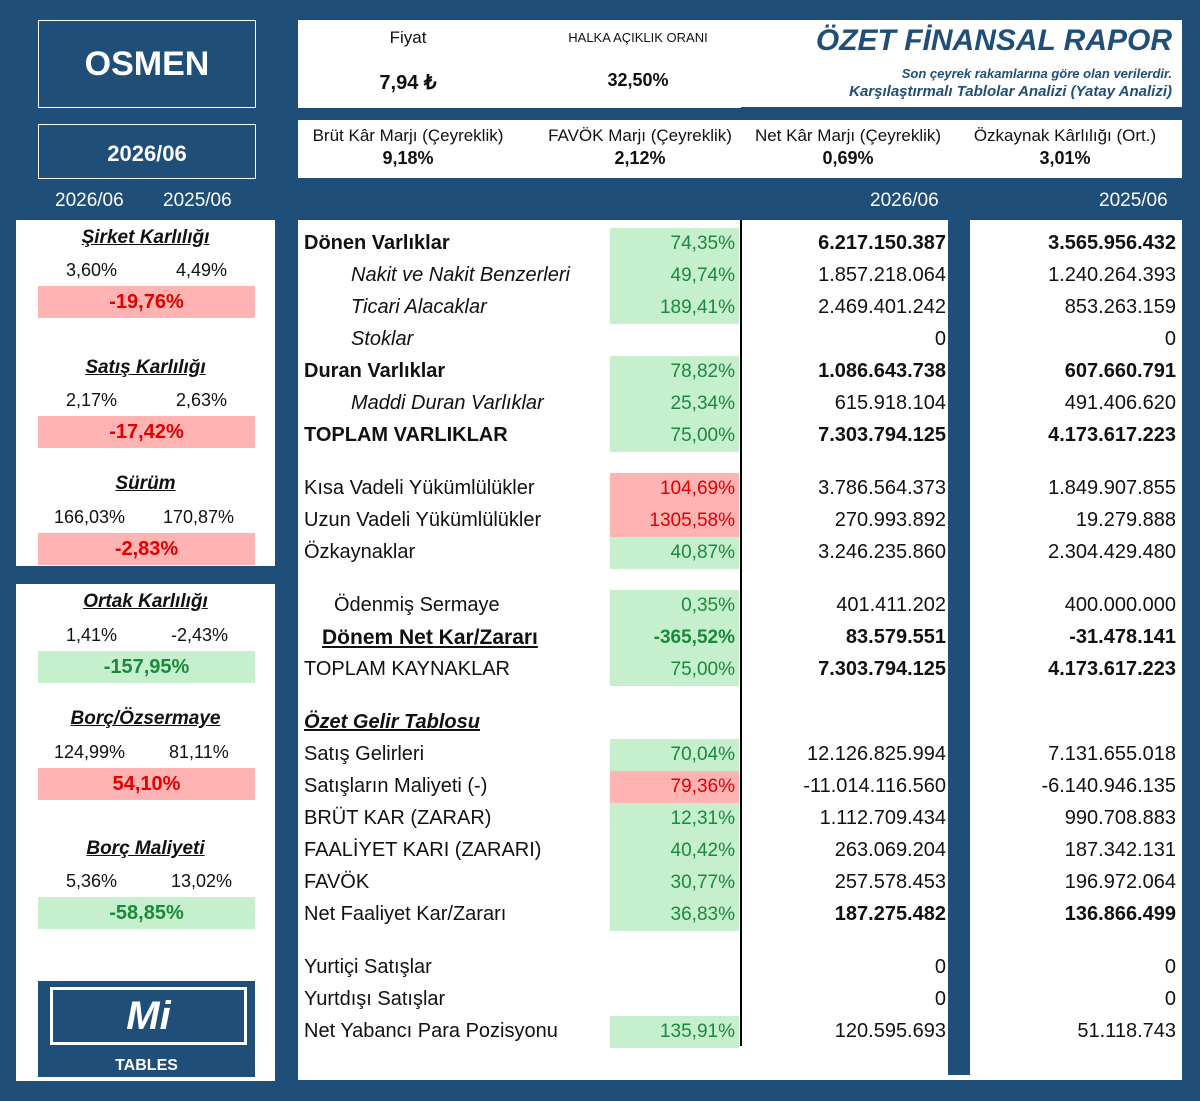 The height and width of the screenshot is (1101, 1200). What do you see at coordinates (959, 647) in the screenshot?
I see `column-separator-bar` at bounding box center [959, 647].